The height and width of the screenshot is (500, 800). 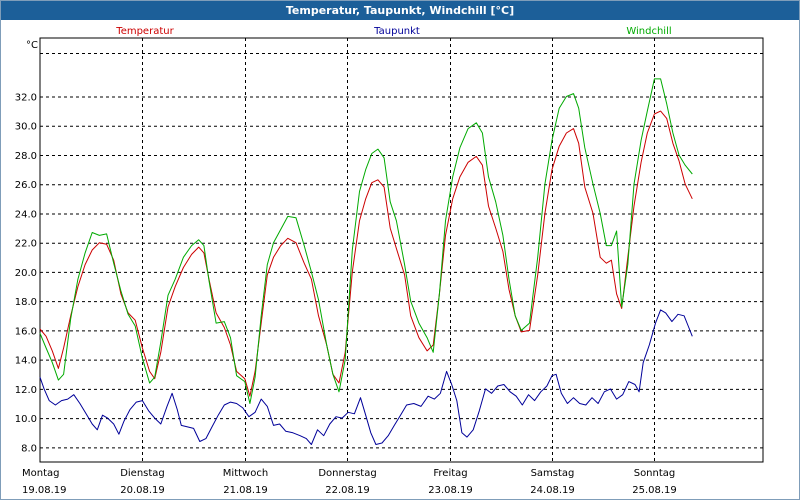 What do you see at coordinates (44, 490) in the screenshot?
I see `x-tick-date: 19.08.19` at bounding box center [44, 490].